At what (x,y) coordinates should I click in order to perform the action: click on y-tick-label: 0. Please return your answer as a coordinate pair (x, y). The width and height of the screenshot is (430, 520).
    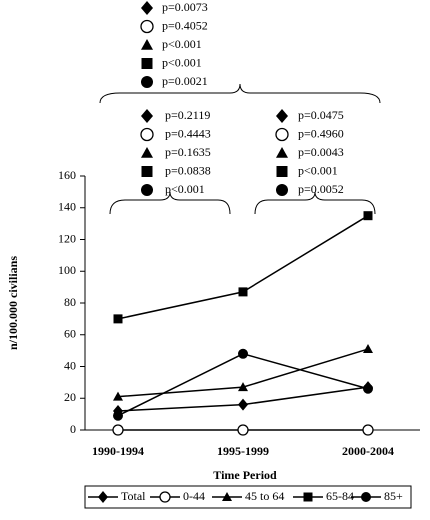
    Looking at the image, I should click on (73, 429).